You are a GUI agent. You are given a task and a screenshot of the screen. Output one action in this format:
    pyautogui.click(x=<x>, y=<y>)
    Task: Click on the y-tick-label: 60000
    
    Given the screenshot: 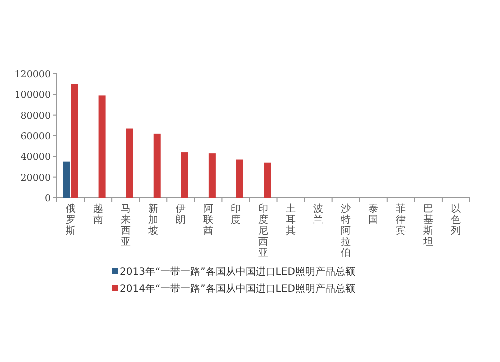 What is the action you would take?
    pyautogui.click(x=35, y=137)
    